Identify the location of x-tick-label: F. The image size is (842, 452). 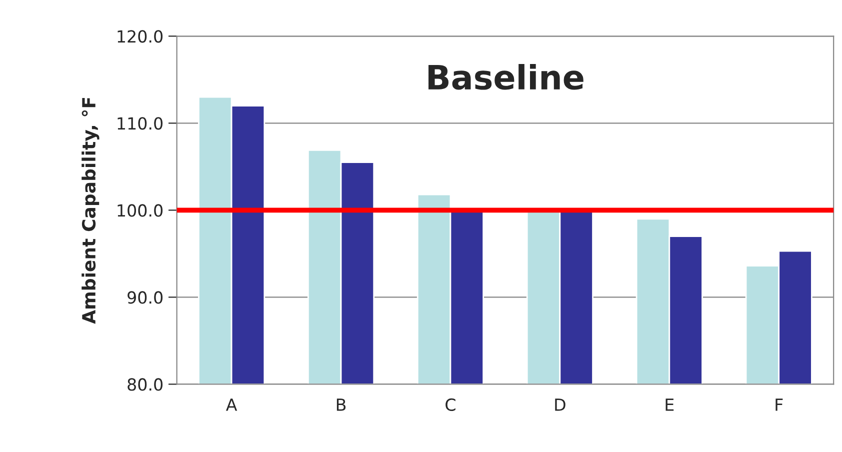
(779, 404).